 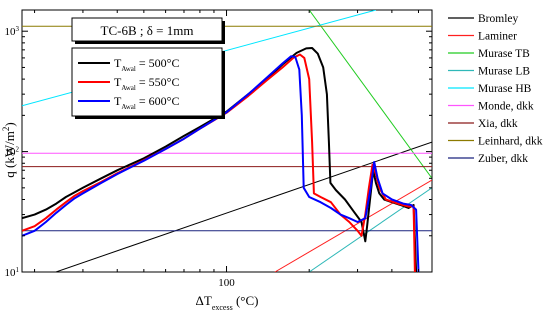 What do you see at coordinates (227, 302) in the screenshot?
I see `x-axis-label: ΔTexcess (°C)` at bounding box center [227, 302].